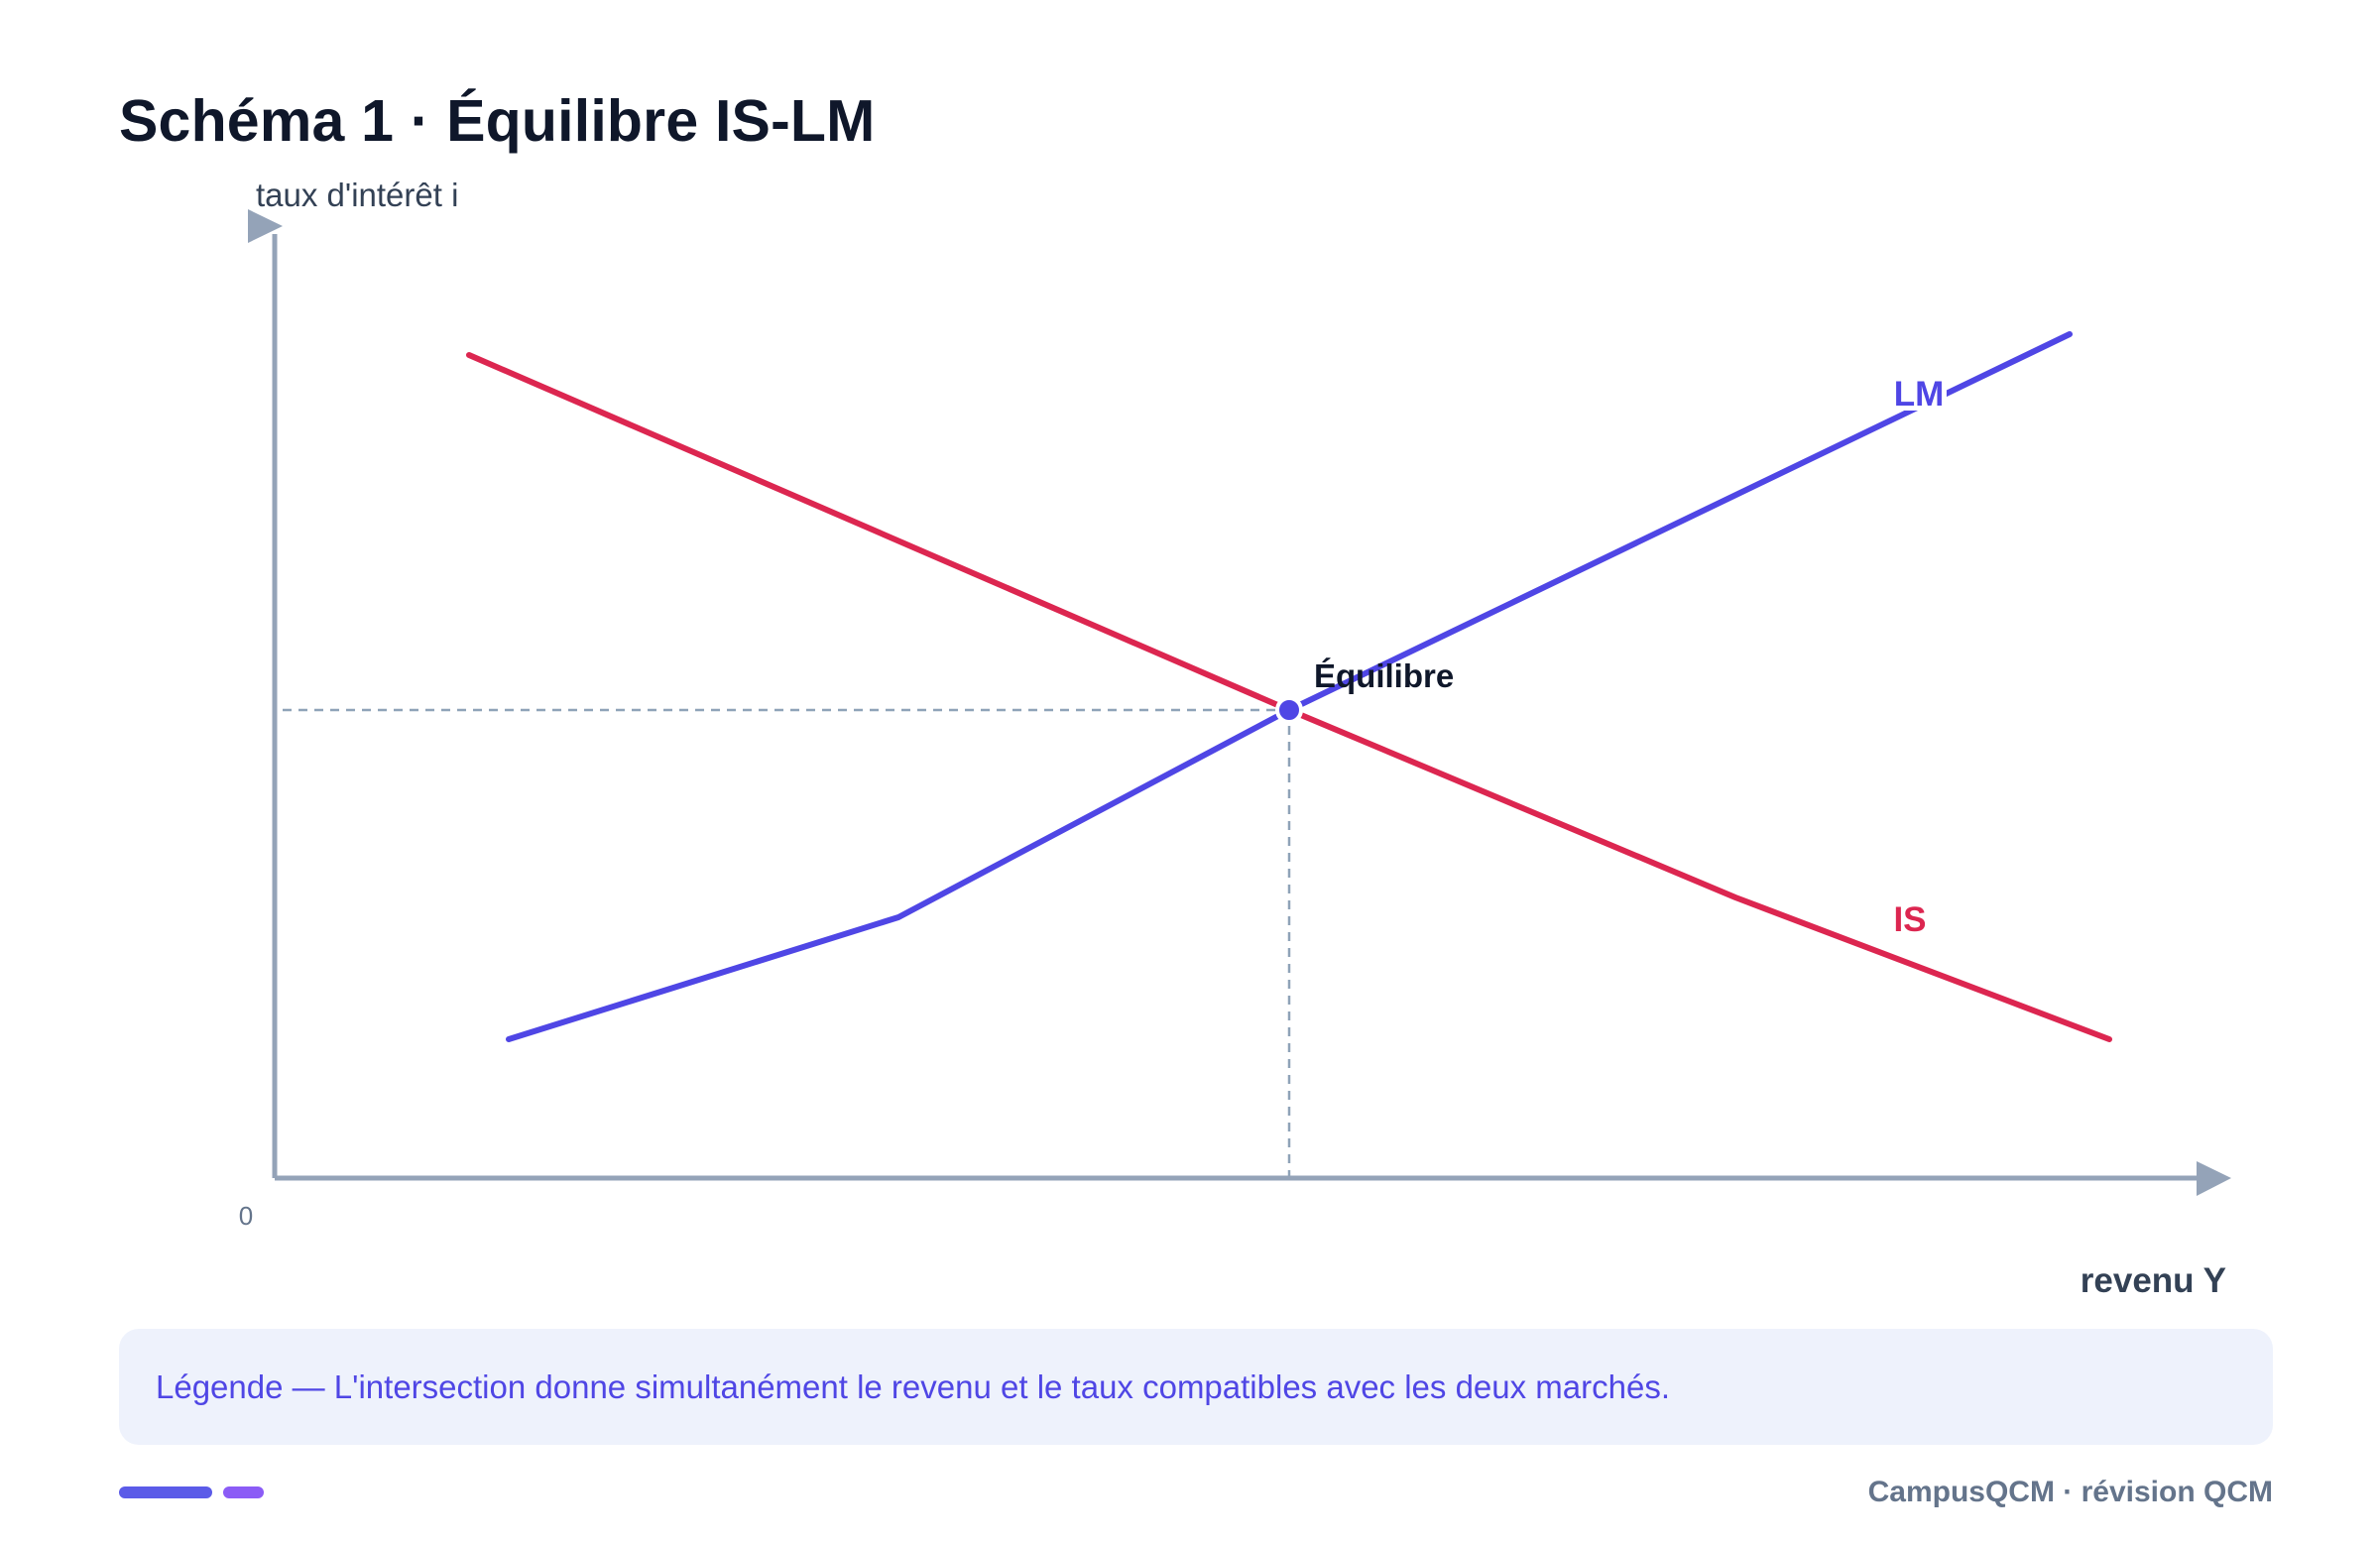  I want to click on equilibrium-label: Équilibre, so click(1384, 675).